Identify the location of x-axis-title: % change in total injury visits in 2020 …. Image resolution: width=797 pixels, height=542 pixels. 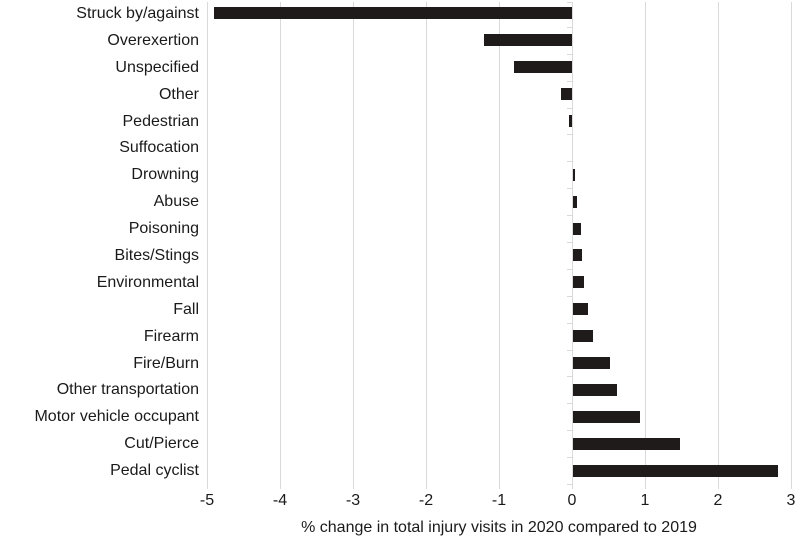
(499, 527).